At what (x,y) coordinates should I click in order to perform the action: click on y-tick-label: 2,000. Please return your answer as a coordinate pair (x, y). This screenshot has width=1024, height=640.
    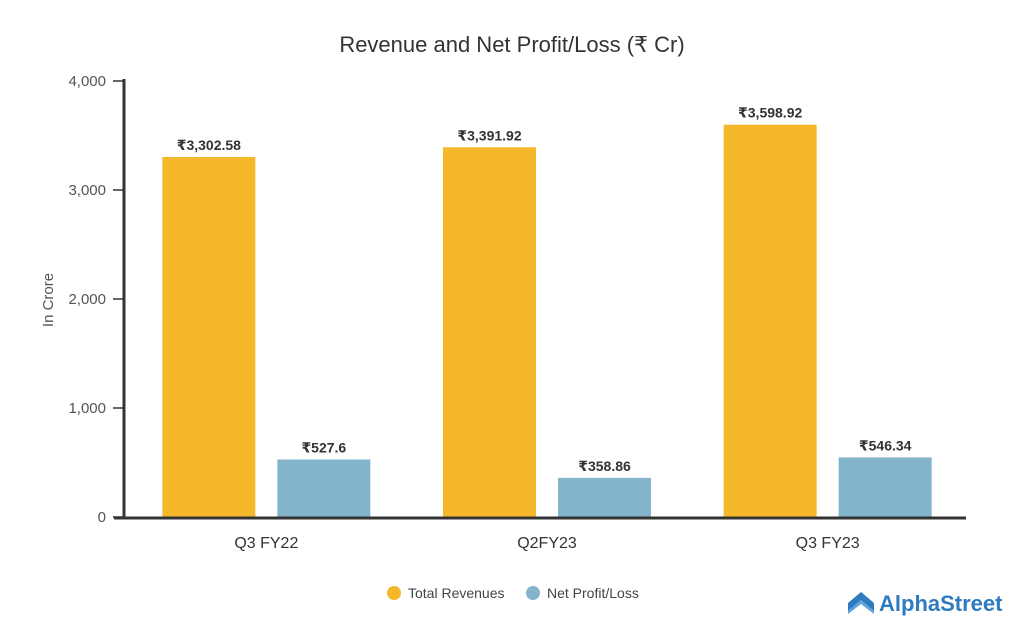
    Looking at the image, I should click on (87, 299).